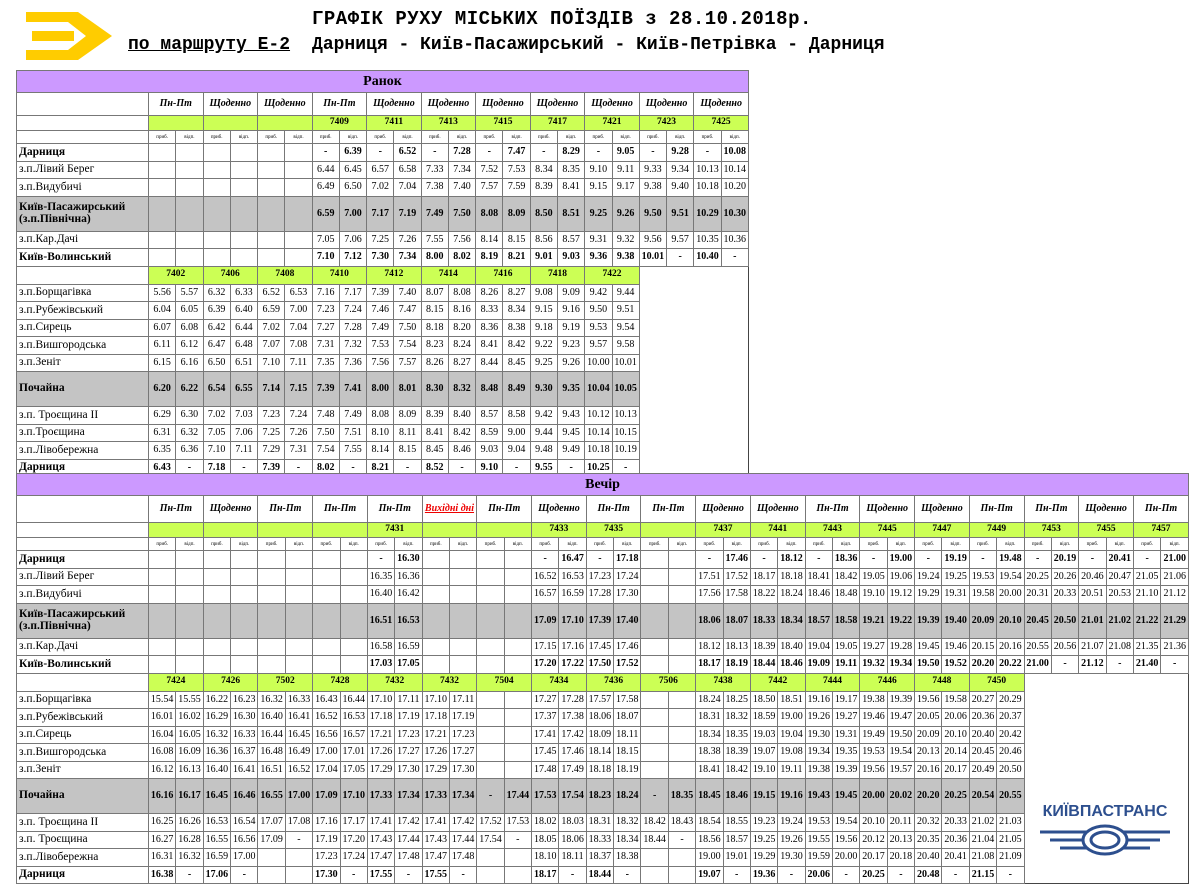 The image size is (1200, 884). Describe the element at coordinates (901, 620) in the screenshot. I see `departure-time: 19.22` at that location.